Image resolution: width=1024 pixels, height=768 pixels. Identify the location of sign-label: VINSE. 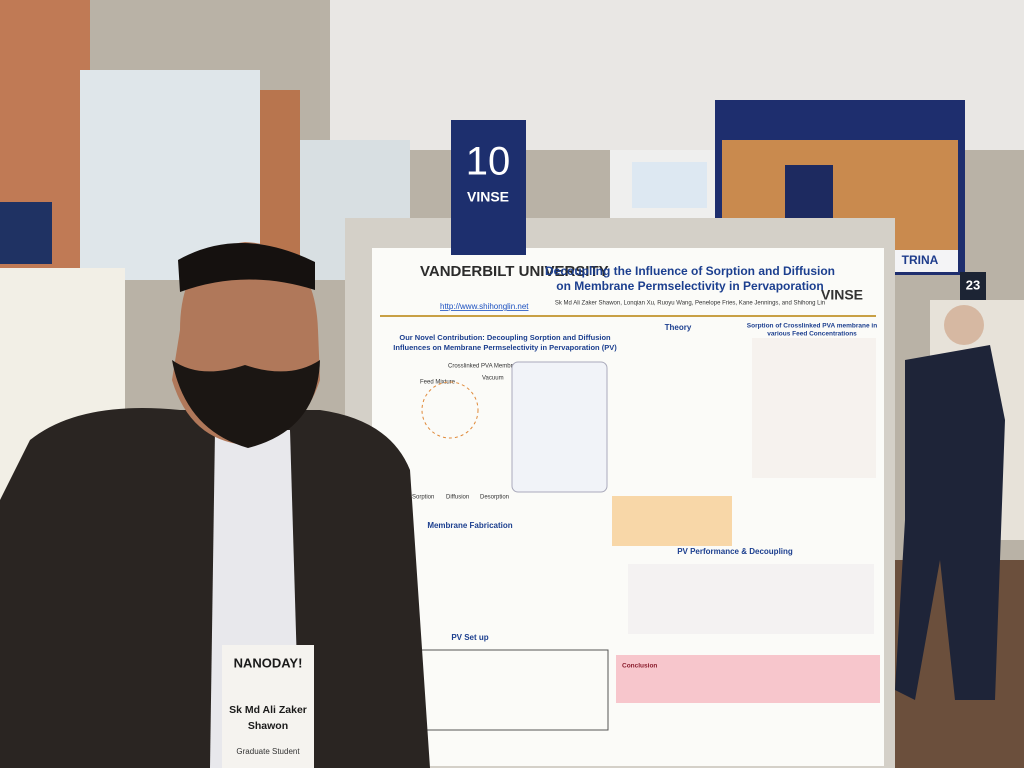
(488, 197).